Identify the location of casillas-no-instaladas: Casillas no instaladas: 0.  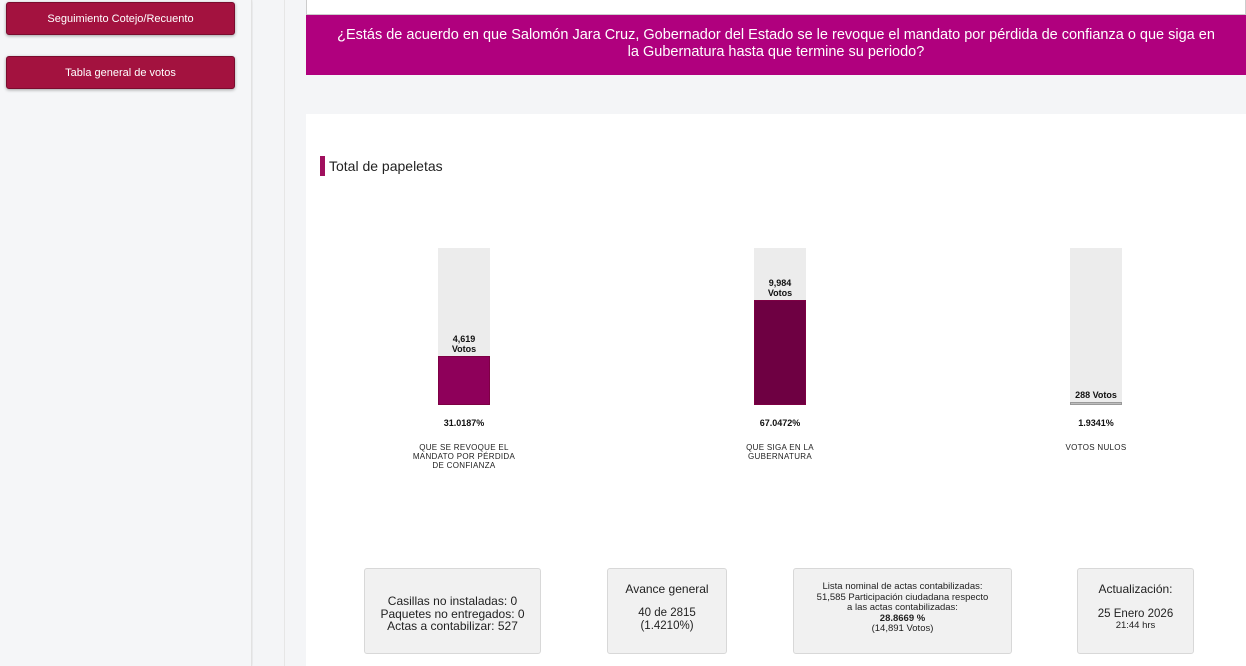
(452, 601).